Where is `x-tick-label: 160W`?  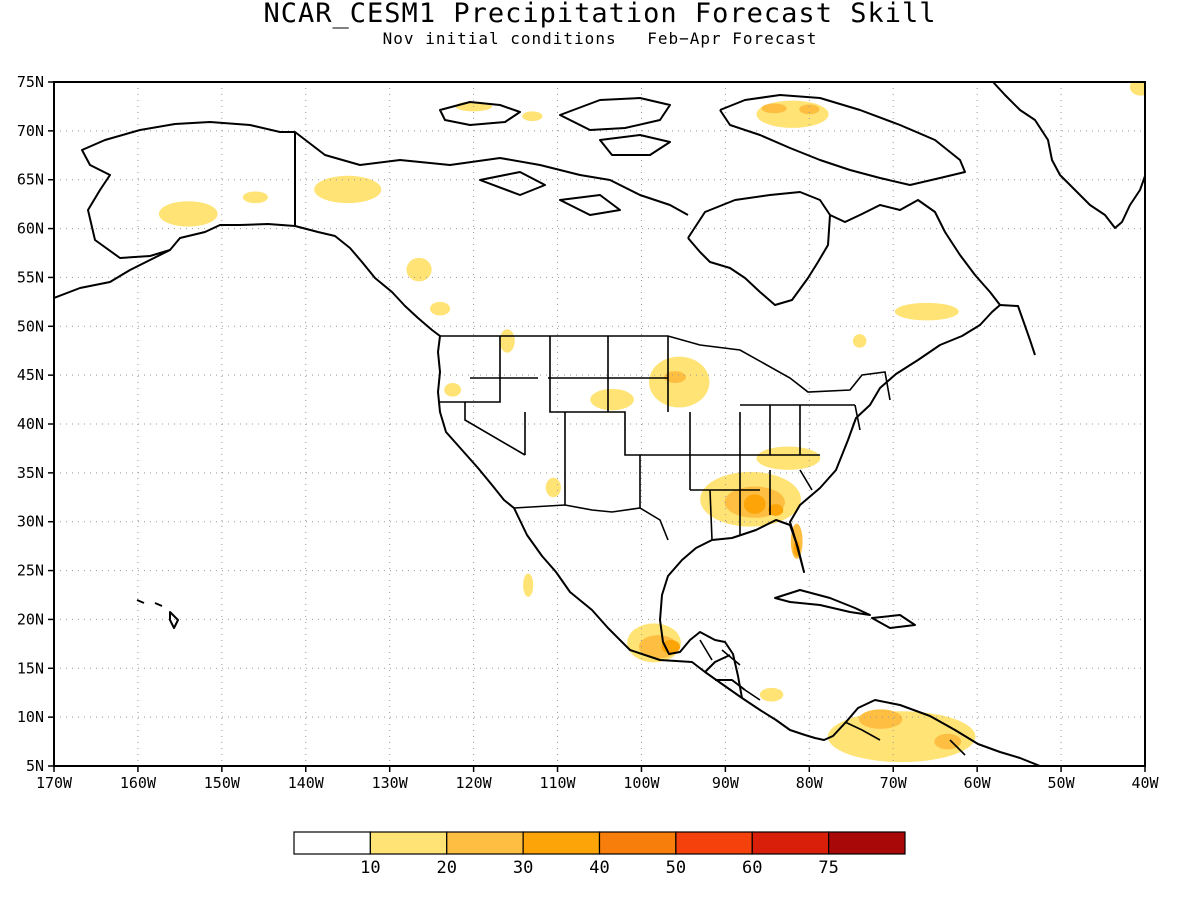
x-tick-label: 160W is located at coordinates (138, 783).